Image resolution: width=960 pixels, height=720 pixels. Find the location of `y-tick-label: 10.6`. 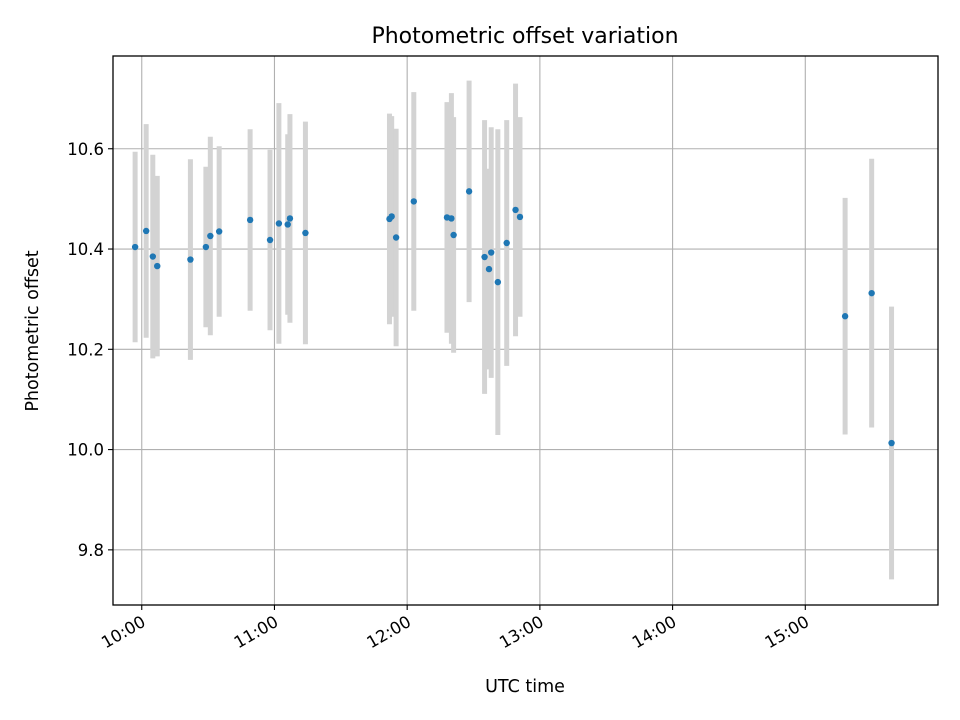

y-tick-label: 10.6 is located at coordinates (85, 149).